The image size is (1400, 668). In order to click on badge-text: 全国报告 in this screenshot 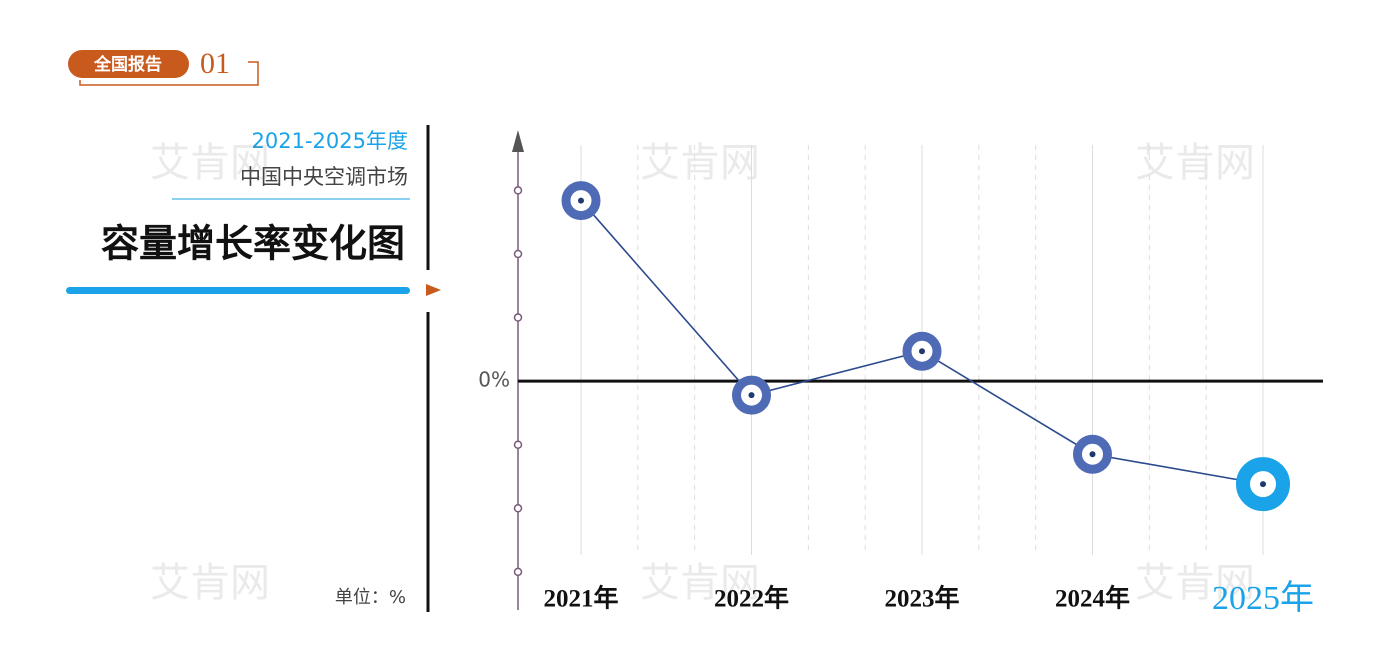, I will do `click(127, 64)`.